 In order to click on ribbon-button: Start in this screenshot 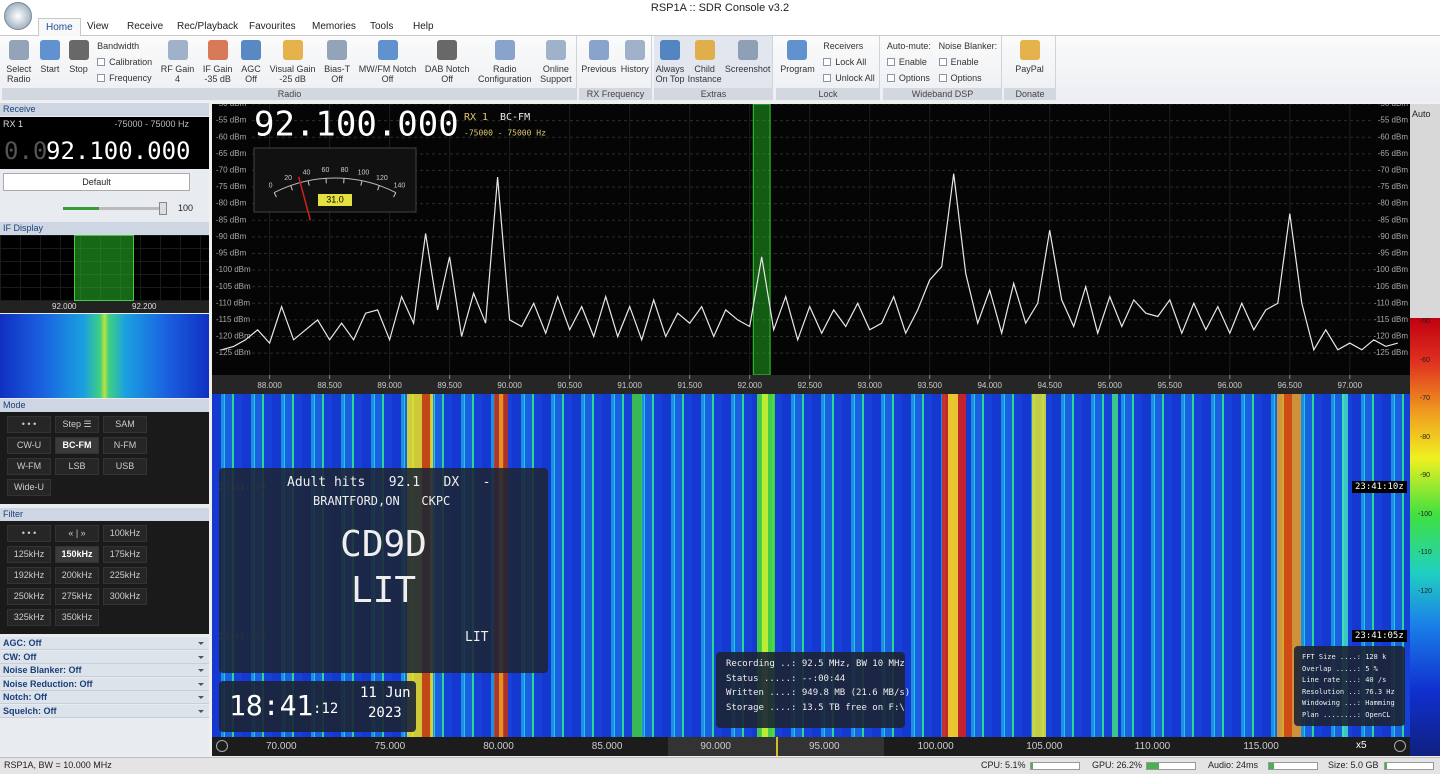, I will do `click(49, 56)`.